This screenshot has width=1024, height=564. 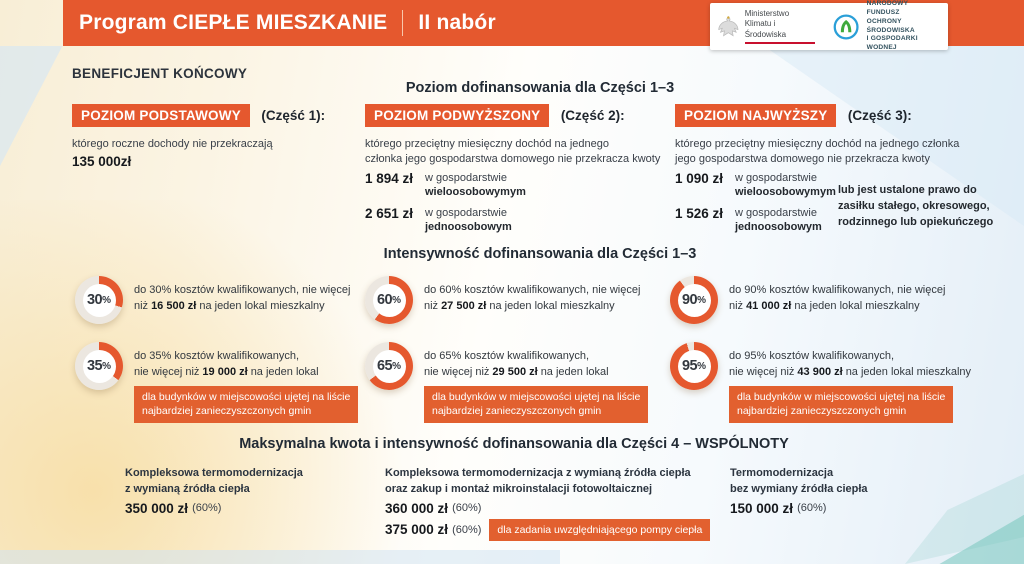 I want to click on badge-poziom-najwyzszy: POZIOM NAJWYŻSZY, so click(x=756, y=115).